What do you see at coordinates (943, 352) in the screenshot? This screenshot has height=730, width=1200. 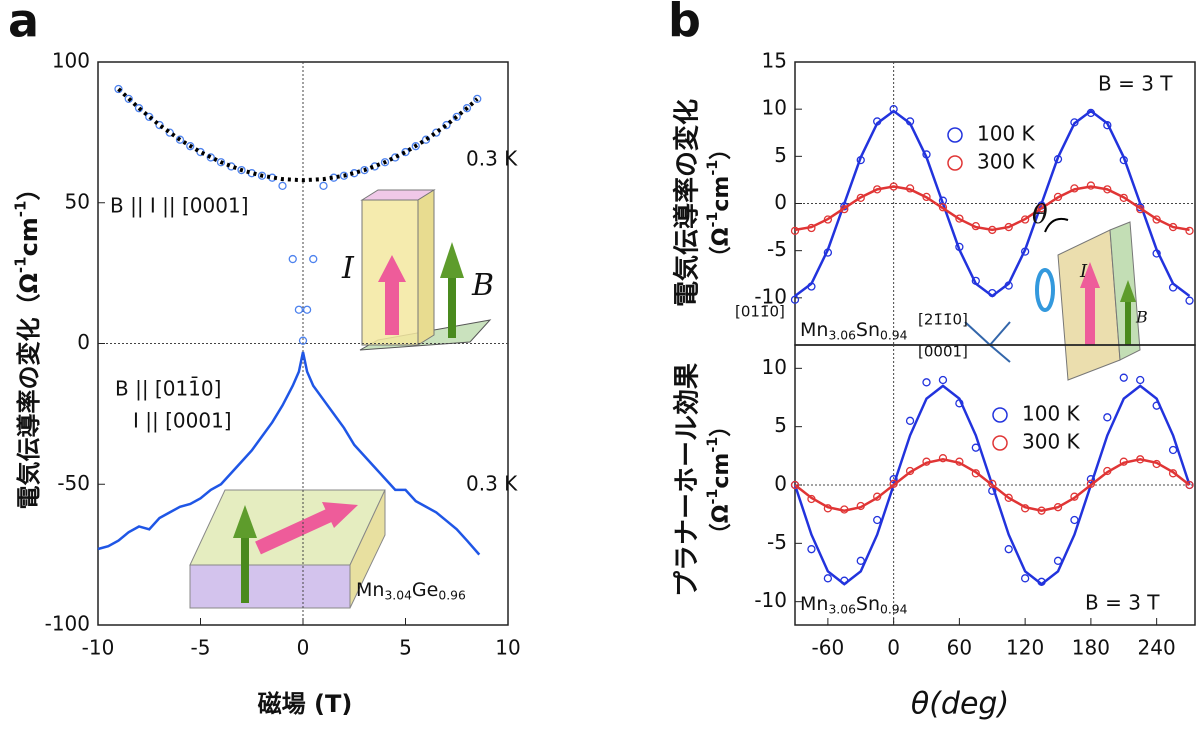 I see `annotation: [0001]` at bounding box center [943, 352].